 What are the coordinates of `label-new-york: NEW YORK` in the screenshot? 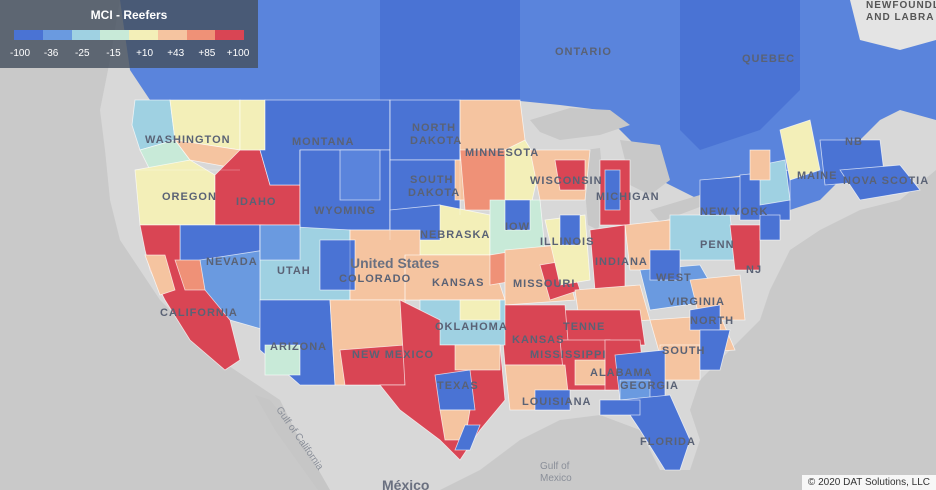 It's located at (734, 212).